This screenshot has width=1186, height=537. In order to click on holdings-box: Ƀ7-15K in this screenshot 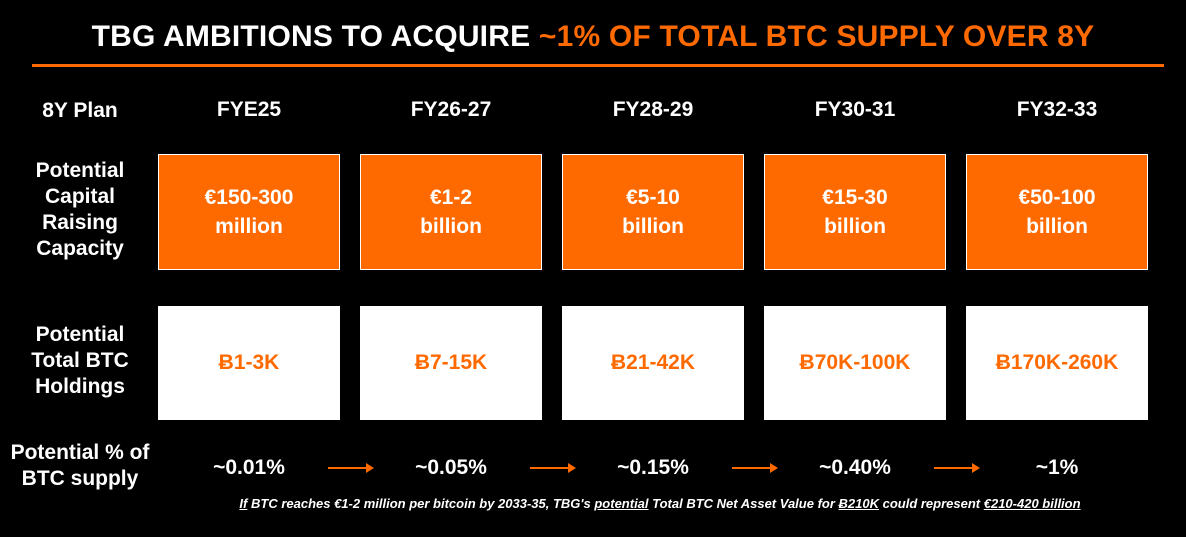, I will do `click(451, 363)`.